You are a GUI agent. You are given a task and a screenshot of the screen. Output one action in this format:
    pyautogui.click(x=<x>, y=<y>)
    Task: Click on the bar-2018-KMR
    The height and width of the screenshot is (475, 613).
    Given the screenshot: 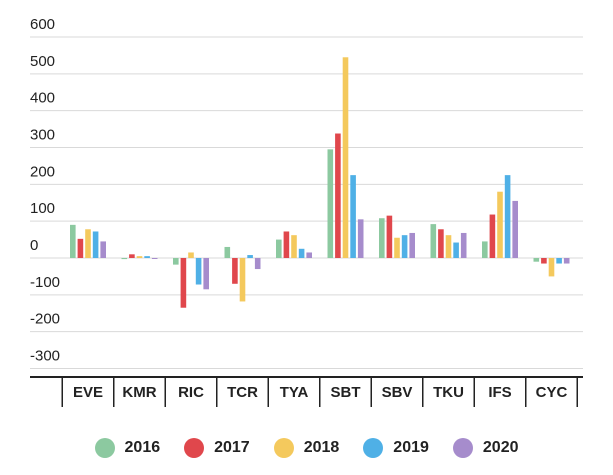 What is the action you would take?
    pyautogui.click(x=139, y=257)
    